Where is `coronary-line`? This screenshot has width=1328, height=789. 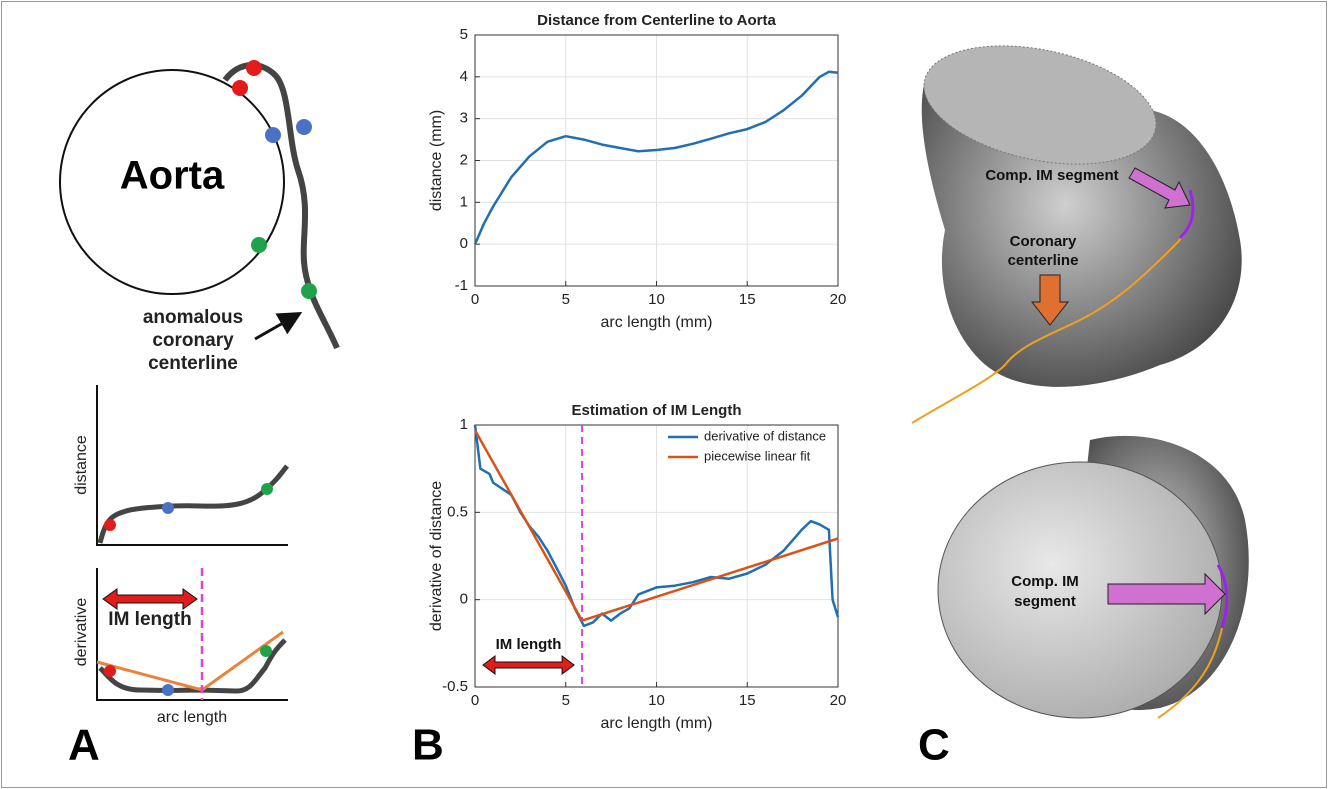 coronary-line is located at coordinates (1052, 319).